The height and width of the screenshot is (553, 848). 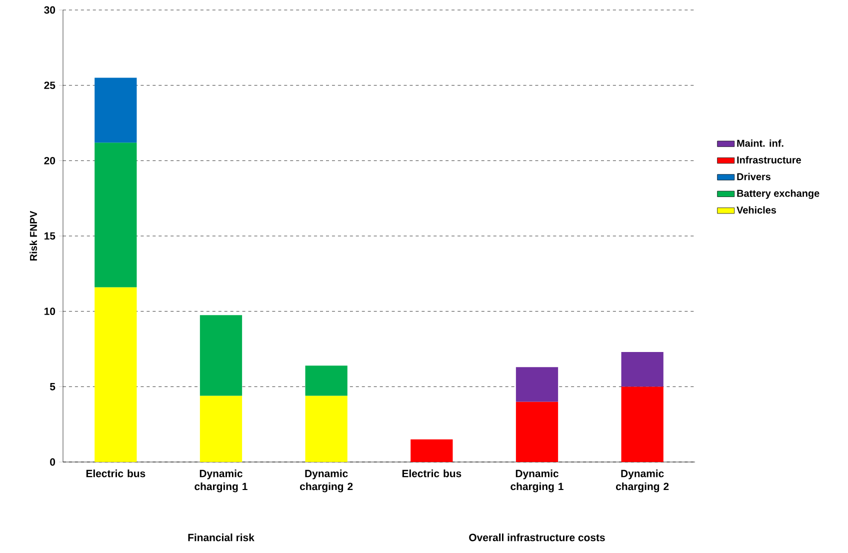 I want to click on y-tick-label: 0, so click(x=53, y=462).